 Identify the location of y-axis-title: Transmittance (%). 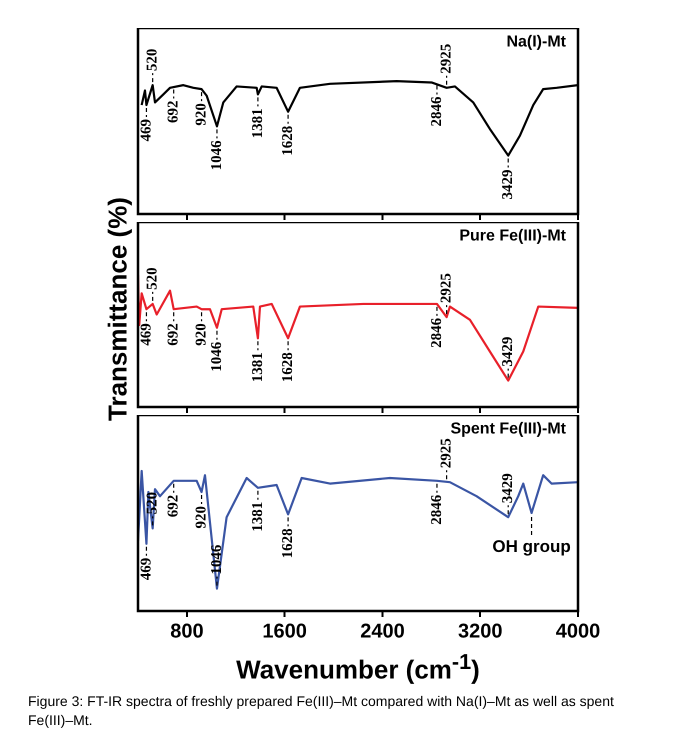
(118, 308).